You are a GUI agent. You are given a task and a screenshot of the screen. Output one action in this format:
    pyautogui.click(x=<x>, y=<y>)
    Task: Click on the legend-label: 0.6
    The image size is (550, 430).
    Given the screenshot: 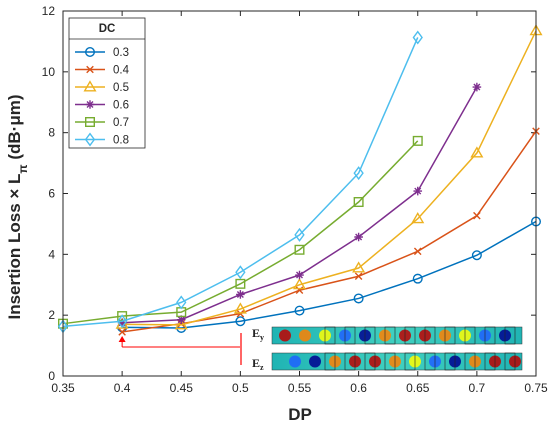 What is the action you would take?
    pyautogui.click(x=121, y=106)
    